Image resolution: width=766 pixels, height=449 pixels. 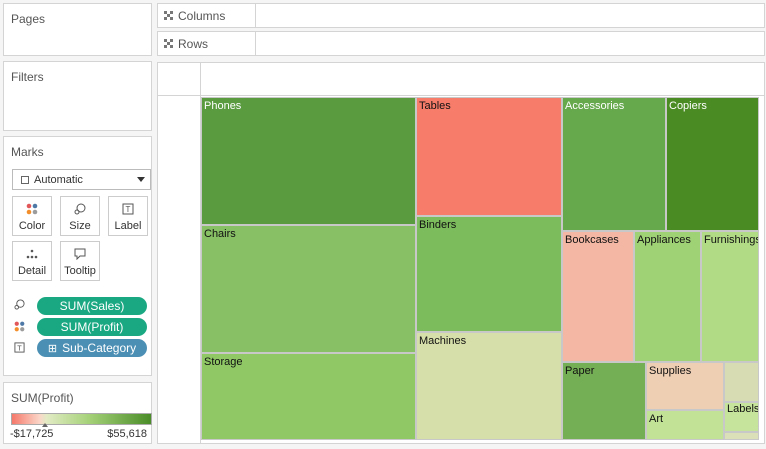 What do you see at coordinates (45, 425) in the screenshot?
I see `zero-marker-icon` at bounding box center [45, 425].